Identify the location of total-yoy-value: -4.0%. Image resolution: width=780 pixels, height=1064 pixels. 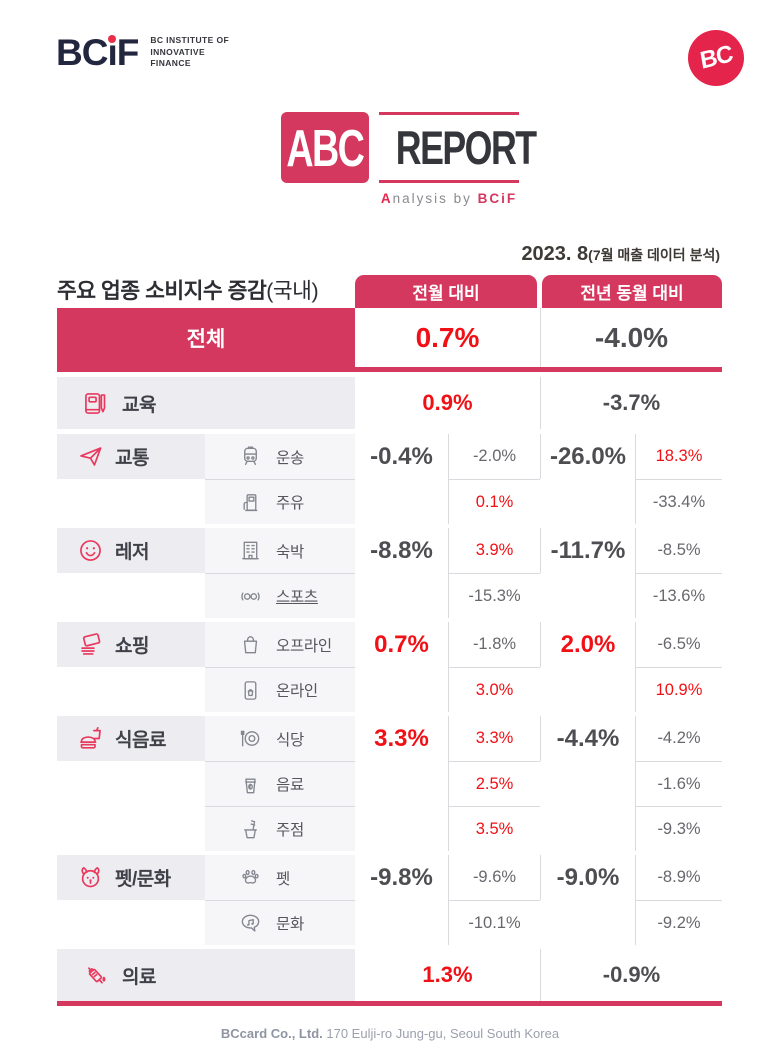
(631, 337).